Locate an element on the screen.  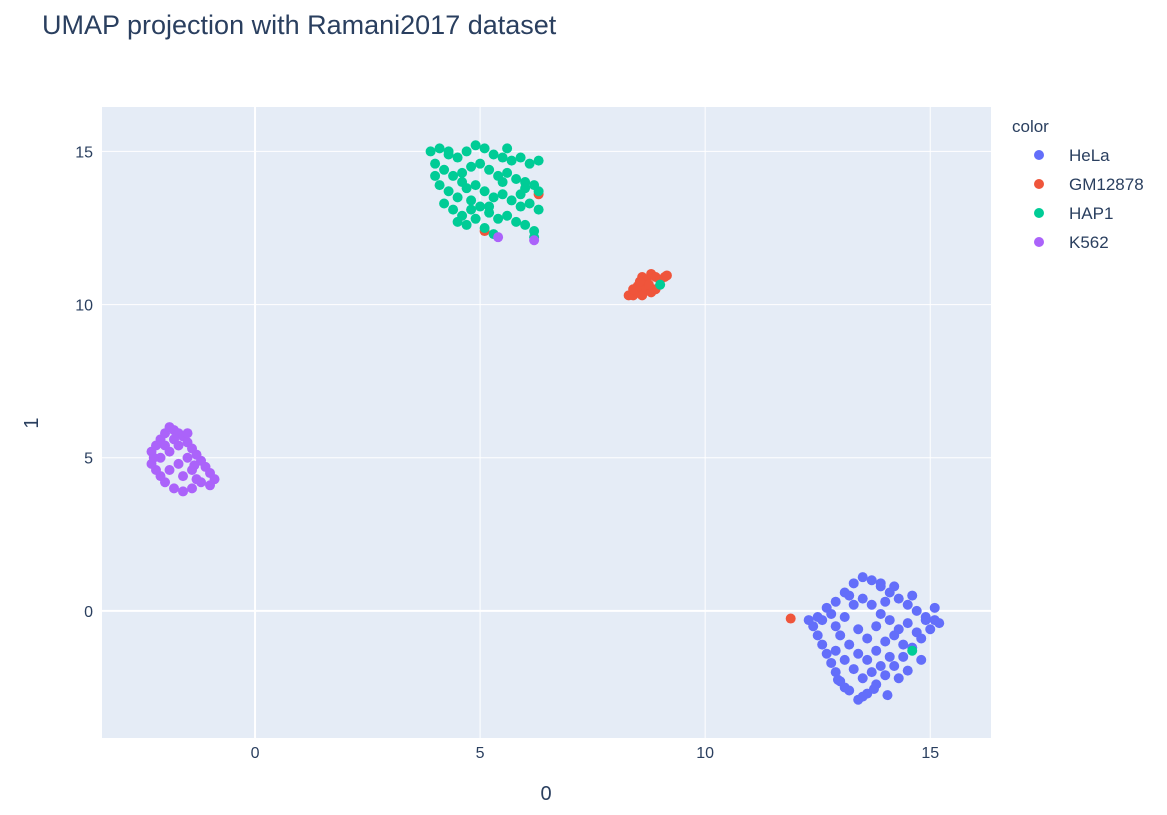
x-tick-label: 10 is located at coordinates (705, 753).